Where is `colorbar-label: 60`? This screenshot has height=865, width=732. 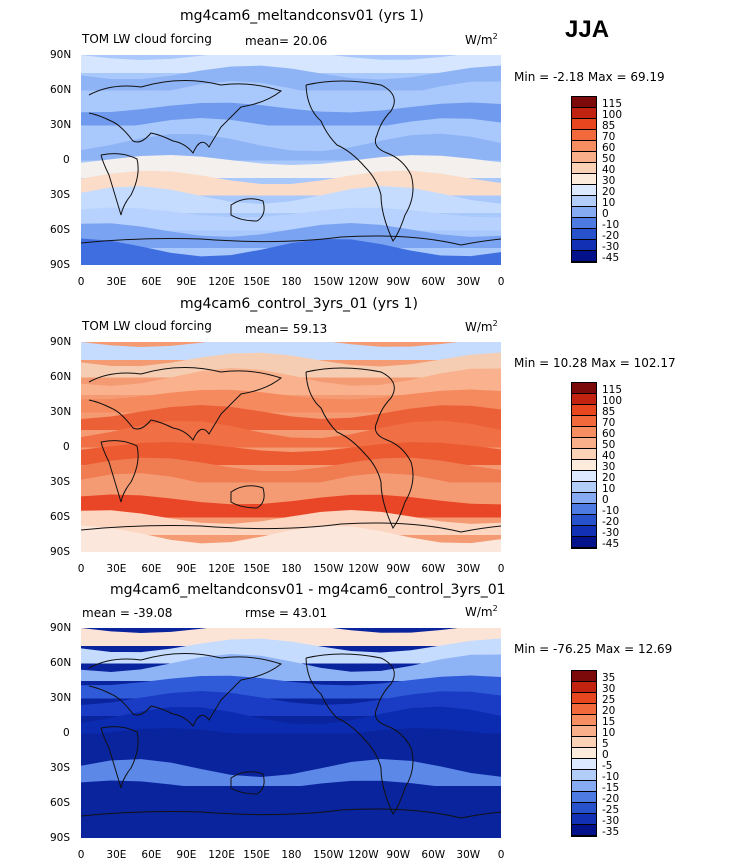 colorbar-label: 60 is located at coordinates (609, 148).